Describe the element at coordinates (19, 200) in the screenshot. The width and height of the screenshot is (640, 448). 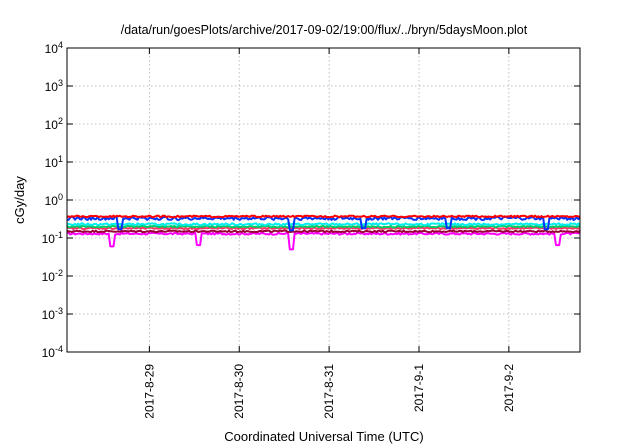
I see `y-axis-label: cGy/day` at that location.